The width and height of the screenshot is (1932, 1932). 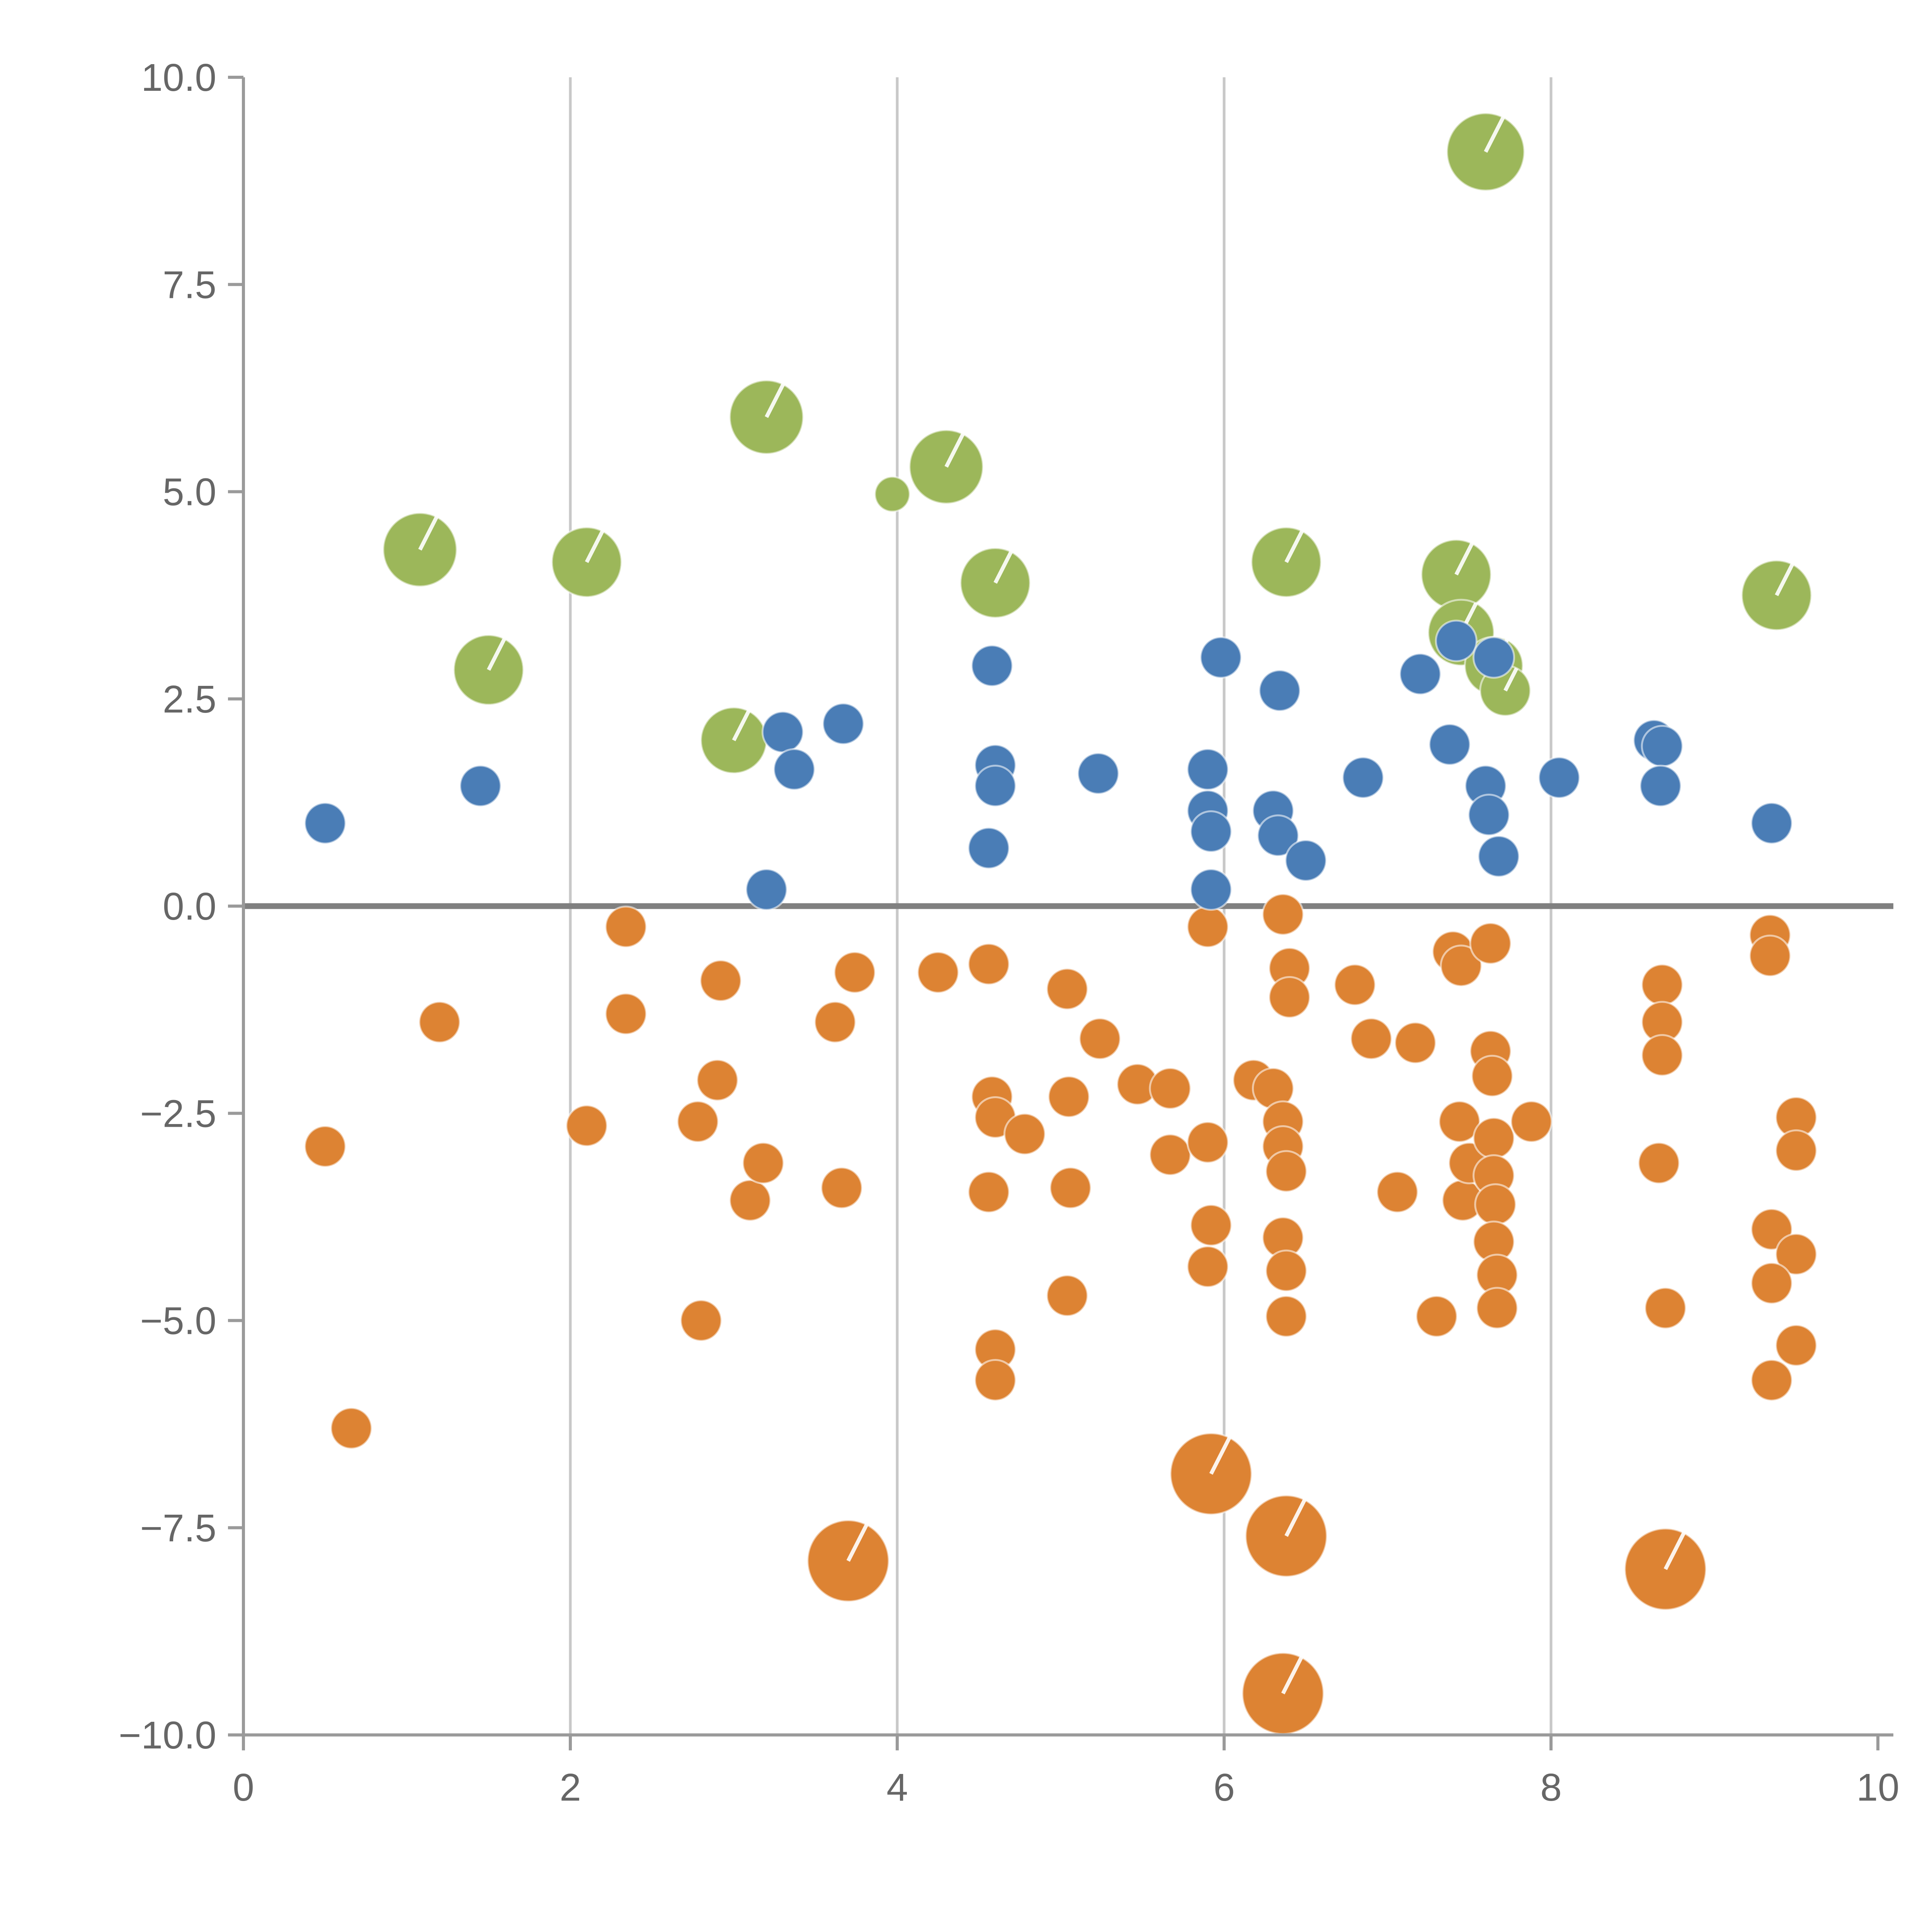 I want to click on x-tick-label: 2, so click(x=571, y=1787).